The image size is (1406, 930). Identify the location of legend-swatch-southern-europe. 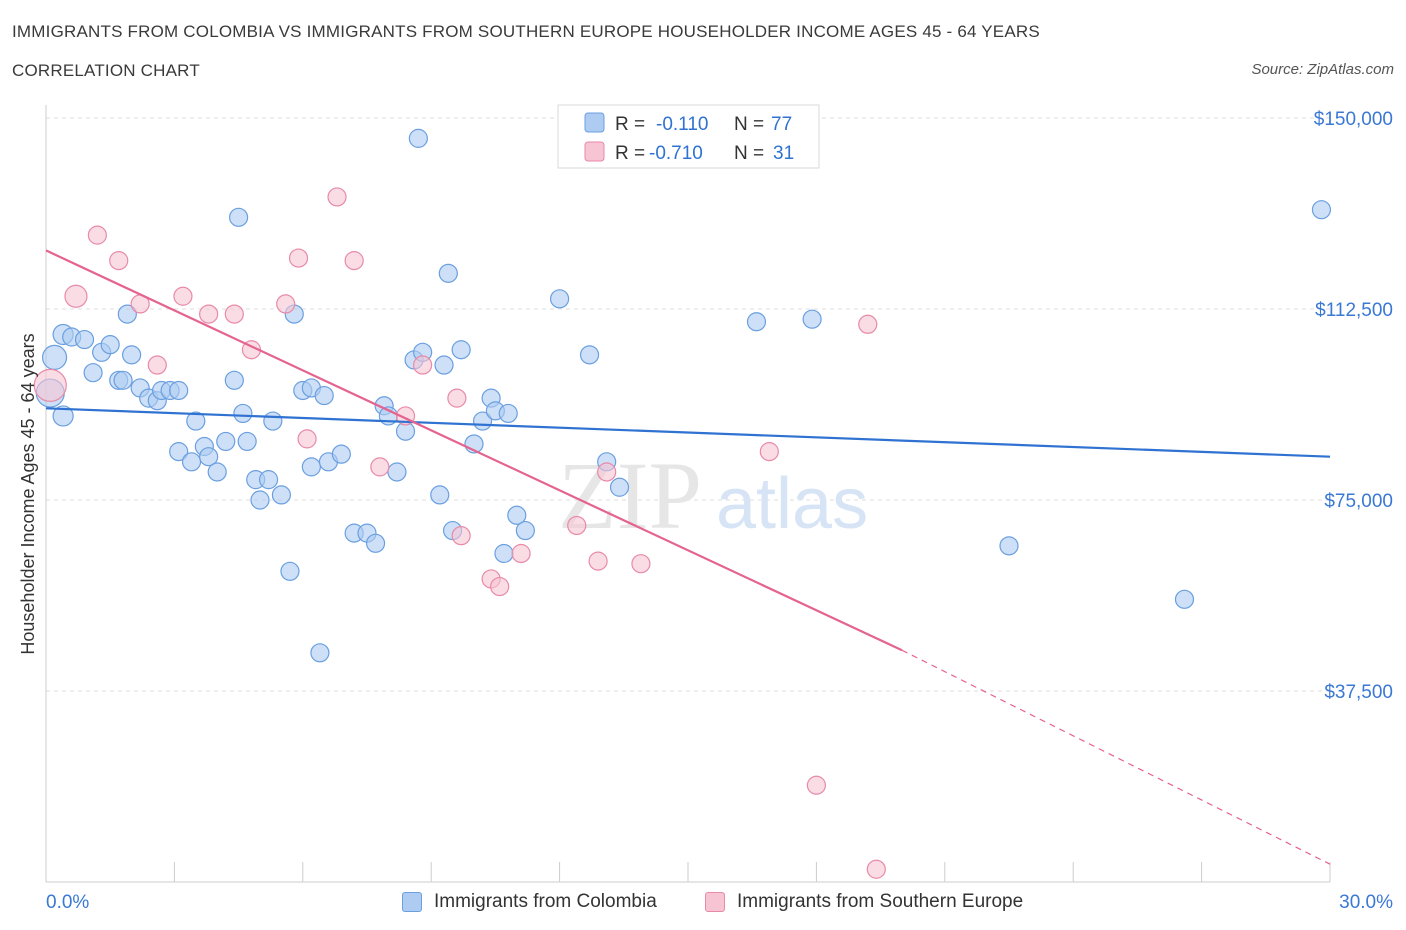
(715, 902).